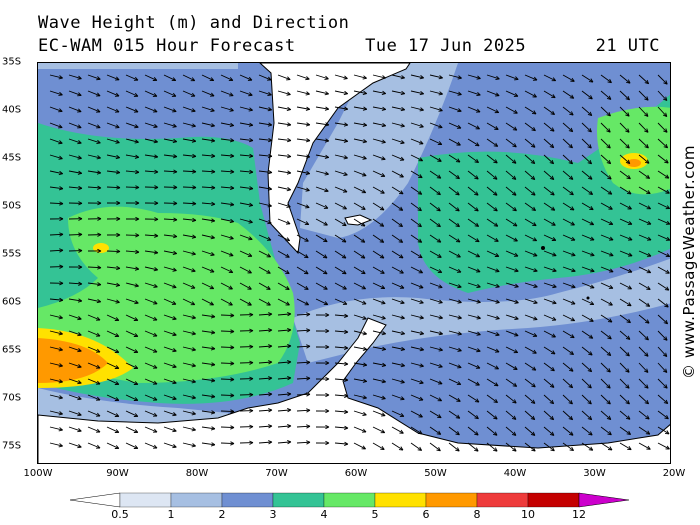 The height and width of the screenshot is (525, 700). I want to click on legend-label-3: 3, so click(273, 514).